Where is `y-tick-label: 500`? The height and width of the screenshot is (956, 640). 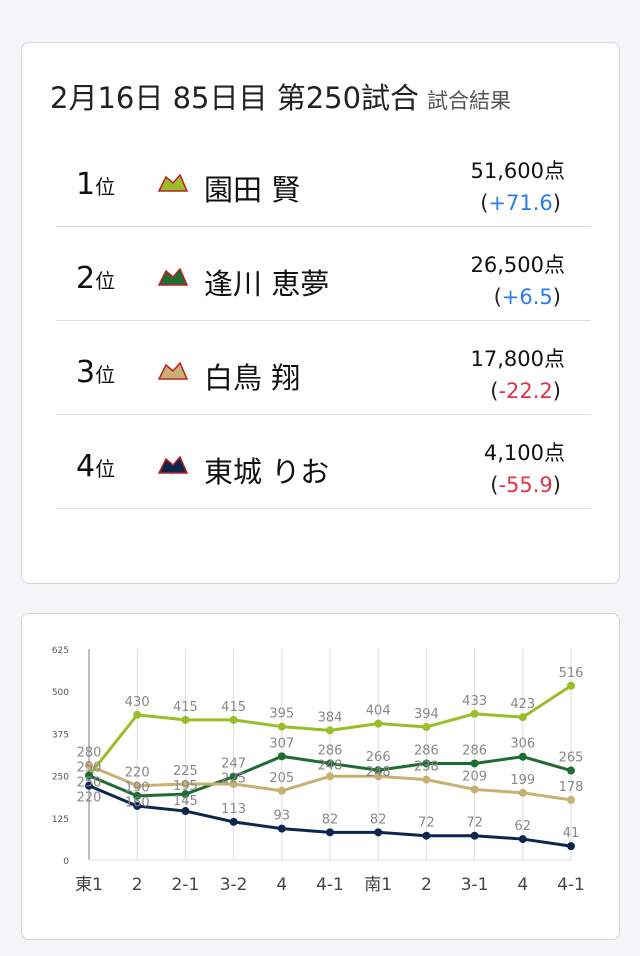
y-tick-label: 500 is located at coordinates (60, 693).